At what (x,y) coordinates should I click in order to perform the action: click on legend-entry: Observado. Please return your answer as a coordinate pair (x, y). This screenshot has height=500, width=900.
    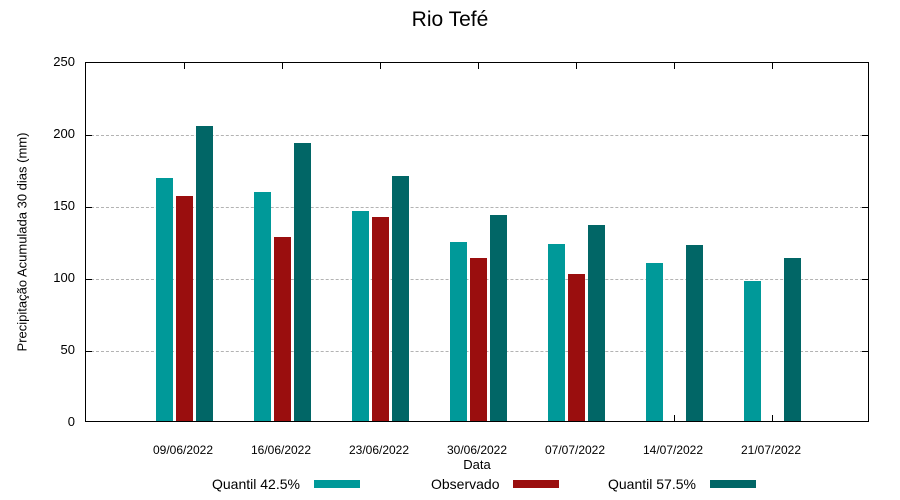
    Looking at the image, I should click on (495, 484).